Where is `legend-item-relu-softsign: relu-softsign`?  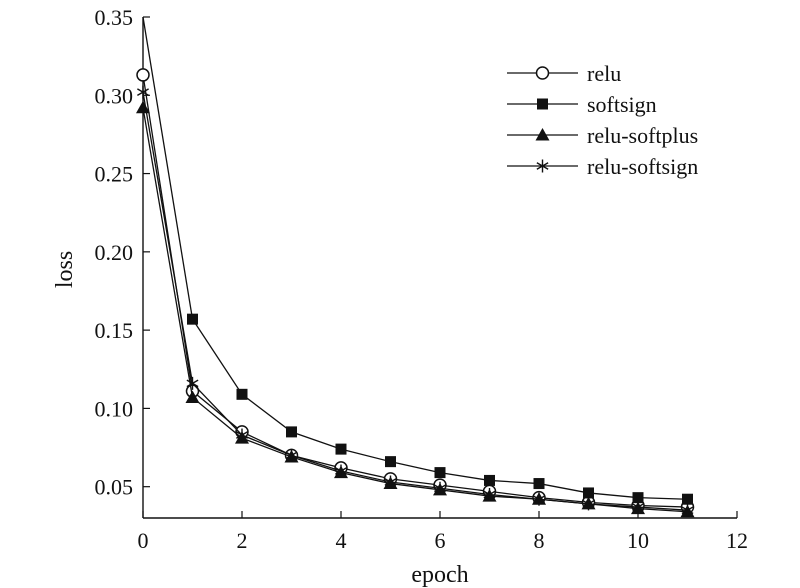
legend-item-relu-softsign: relu-softsign is located at coordinates (602, 166).